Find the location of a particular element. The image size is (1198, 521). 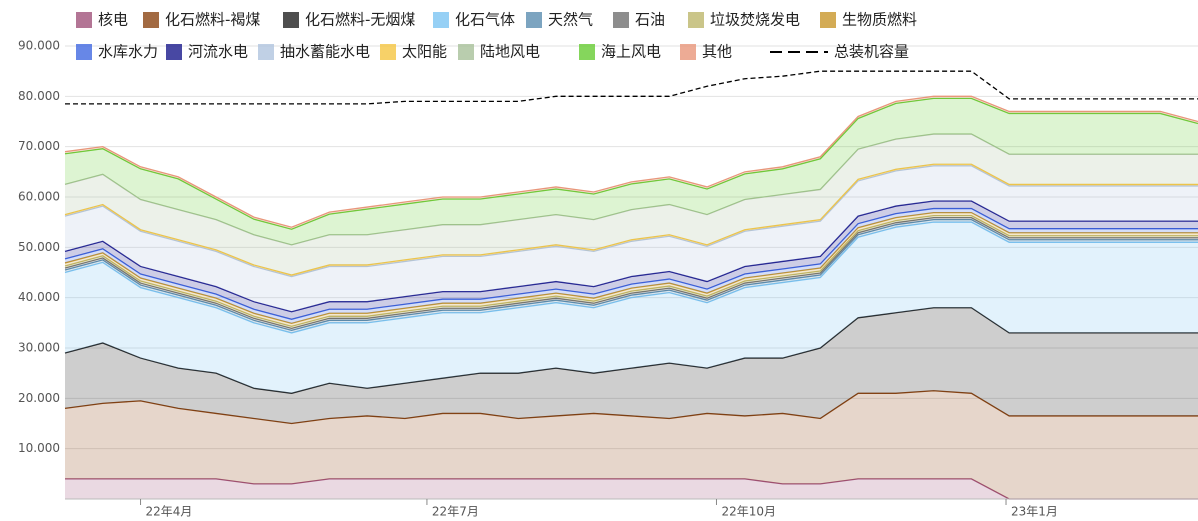

x-tick-label: 23年1月 is located at coordinates (1034, 512).